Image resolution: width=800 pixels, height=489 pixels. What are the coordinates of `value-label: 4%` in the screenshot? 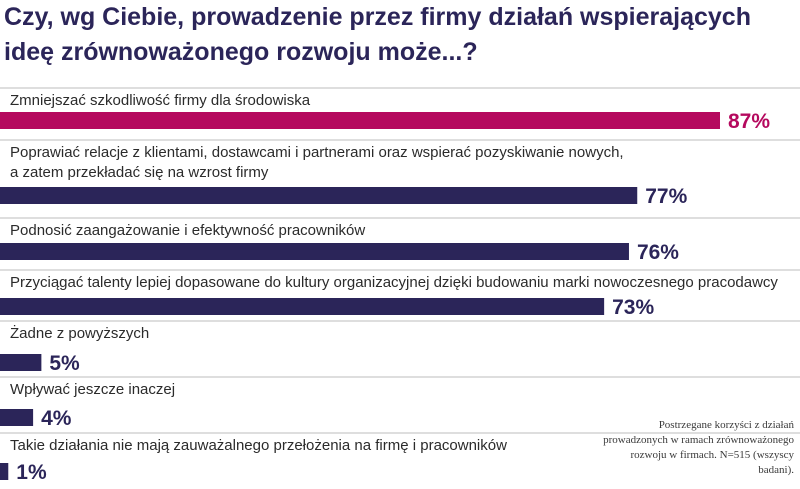 It's located at (56, 418).